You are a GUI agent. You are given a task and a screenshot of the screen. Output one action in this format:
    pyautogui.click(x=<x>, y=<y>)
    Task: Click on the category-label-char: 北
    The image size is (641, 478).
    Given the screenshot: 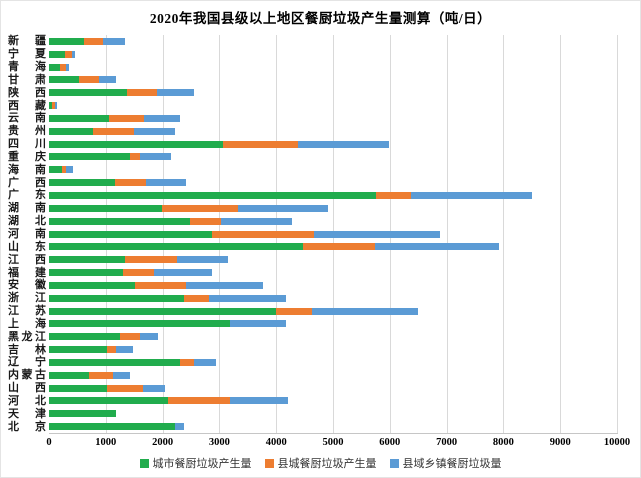 What is the action you would take?
    pyautogui.click(x=40, y=400)
    